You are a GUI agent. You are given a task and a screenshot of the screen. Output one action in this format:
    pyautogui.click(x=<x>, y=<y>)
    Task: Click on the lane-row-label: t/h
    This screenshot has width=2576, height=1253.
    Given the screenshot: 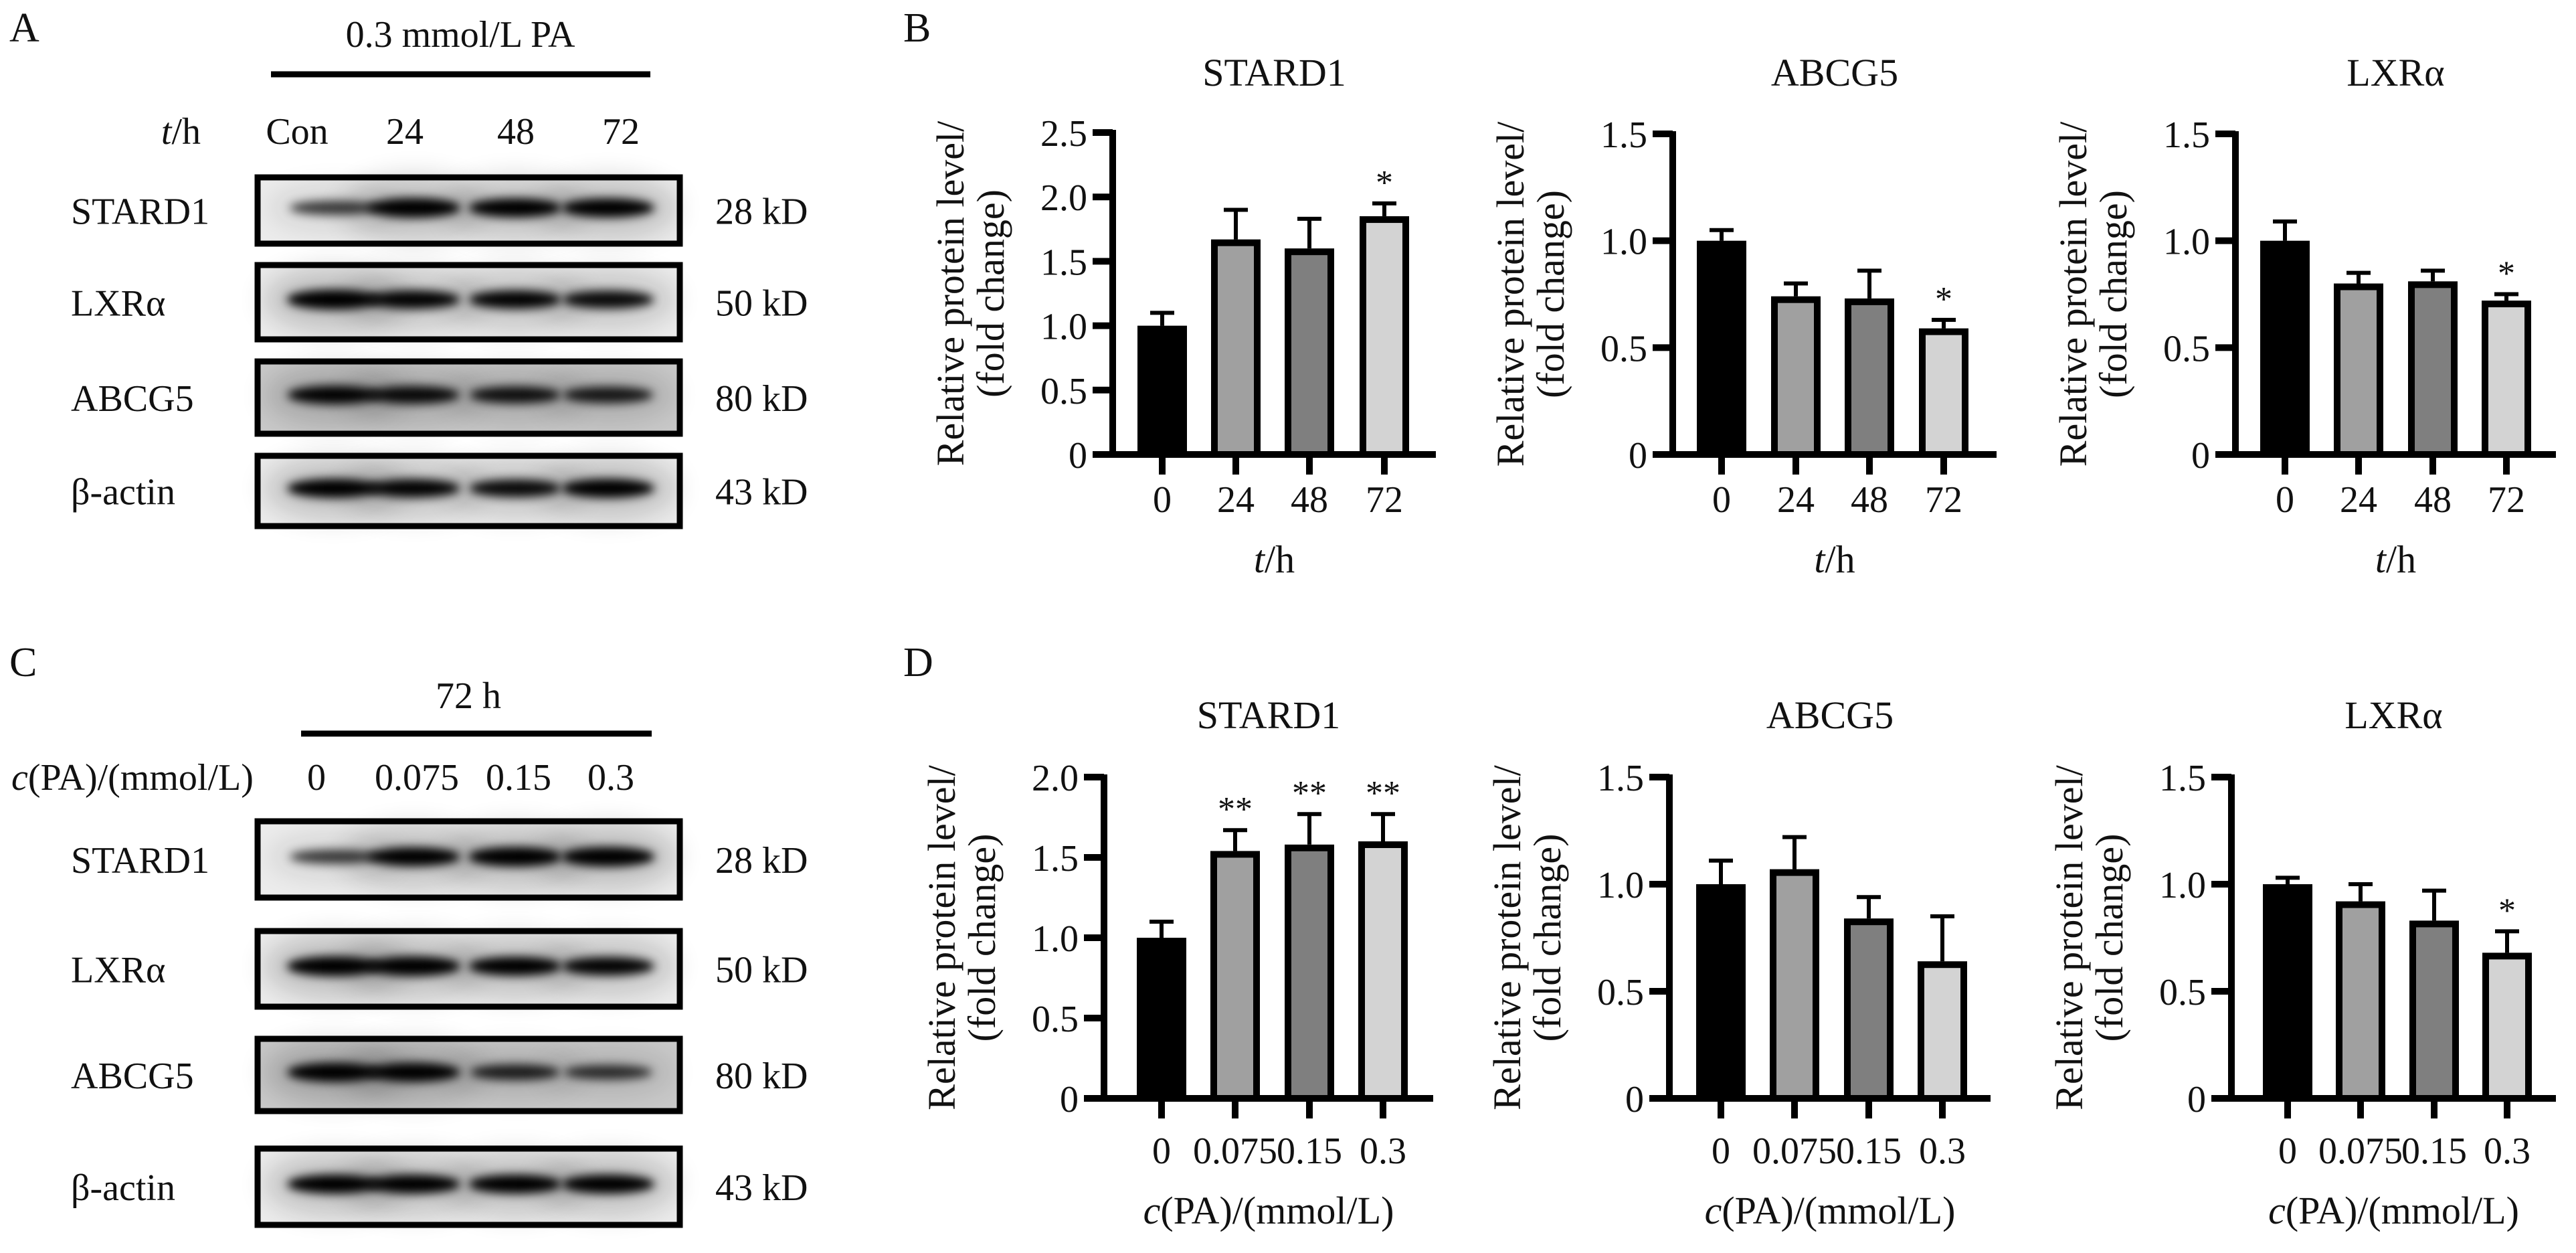 What is the action you would take?
    pyautogui.click(x=181, y=132)
    